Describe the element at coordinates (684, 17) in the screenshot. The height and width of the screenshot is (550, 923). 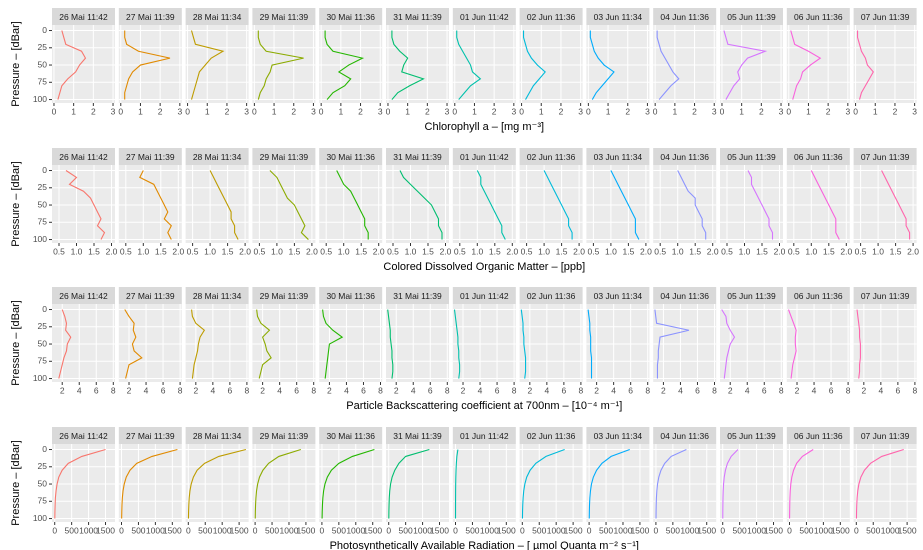
I see `facet-label: 04 Jun 11:36` at that location.